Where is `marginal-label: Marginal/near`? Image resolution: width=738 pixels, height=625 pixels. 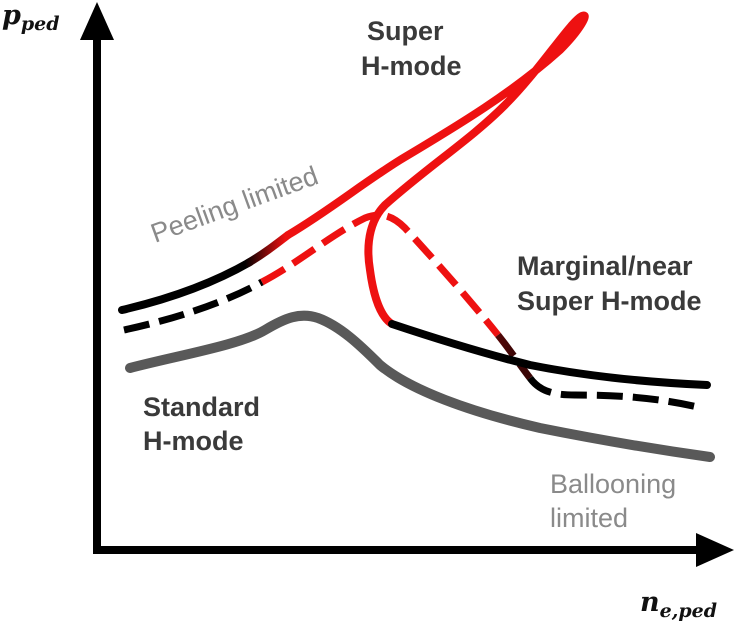 marginal-label: Marginal/near is located at coordinates (605, 266).